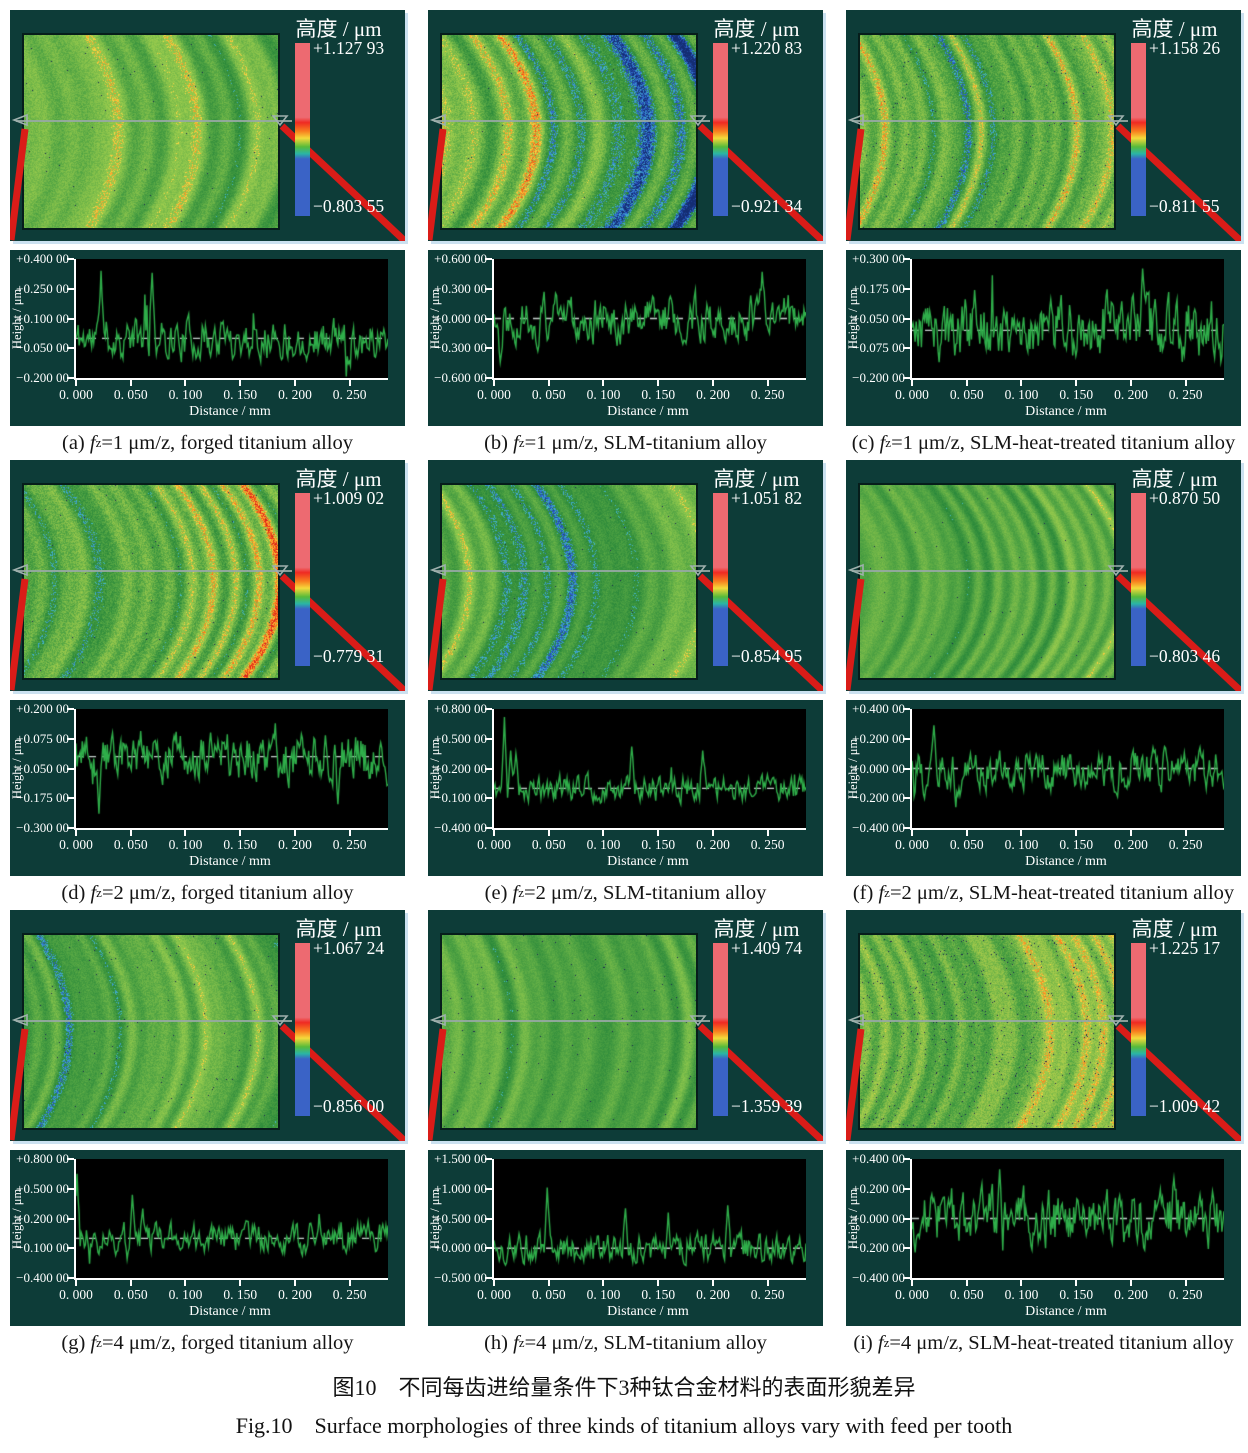 Image resolution: width=1248 pixels, height=1453 pixels. Describe the element at coordinates (564, 442) in the screenshot. I see `panel-caption-feed: =1 μm/z,` at that location.